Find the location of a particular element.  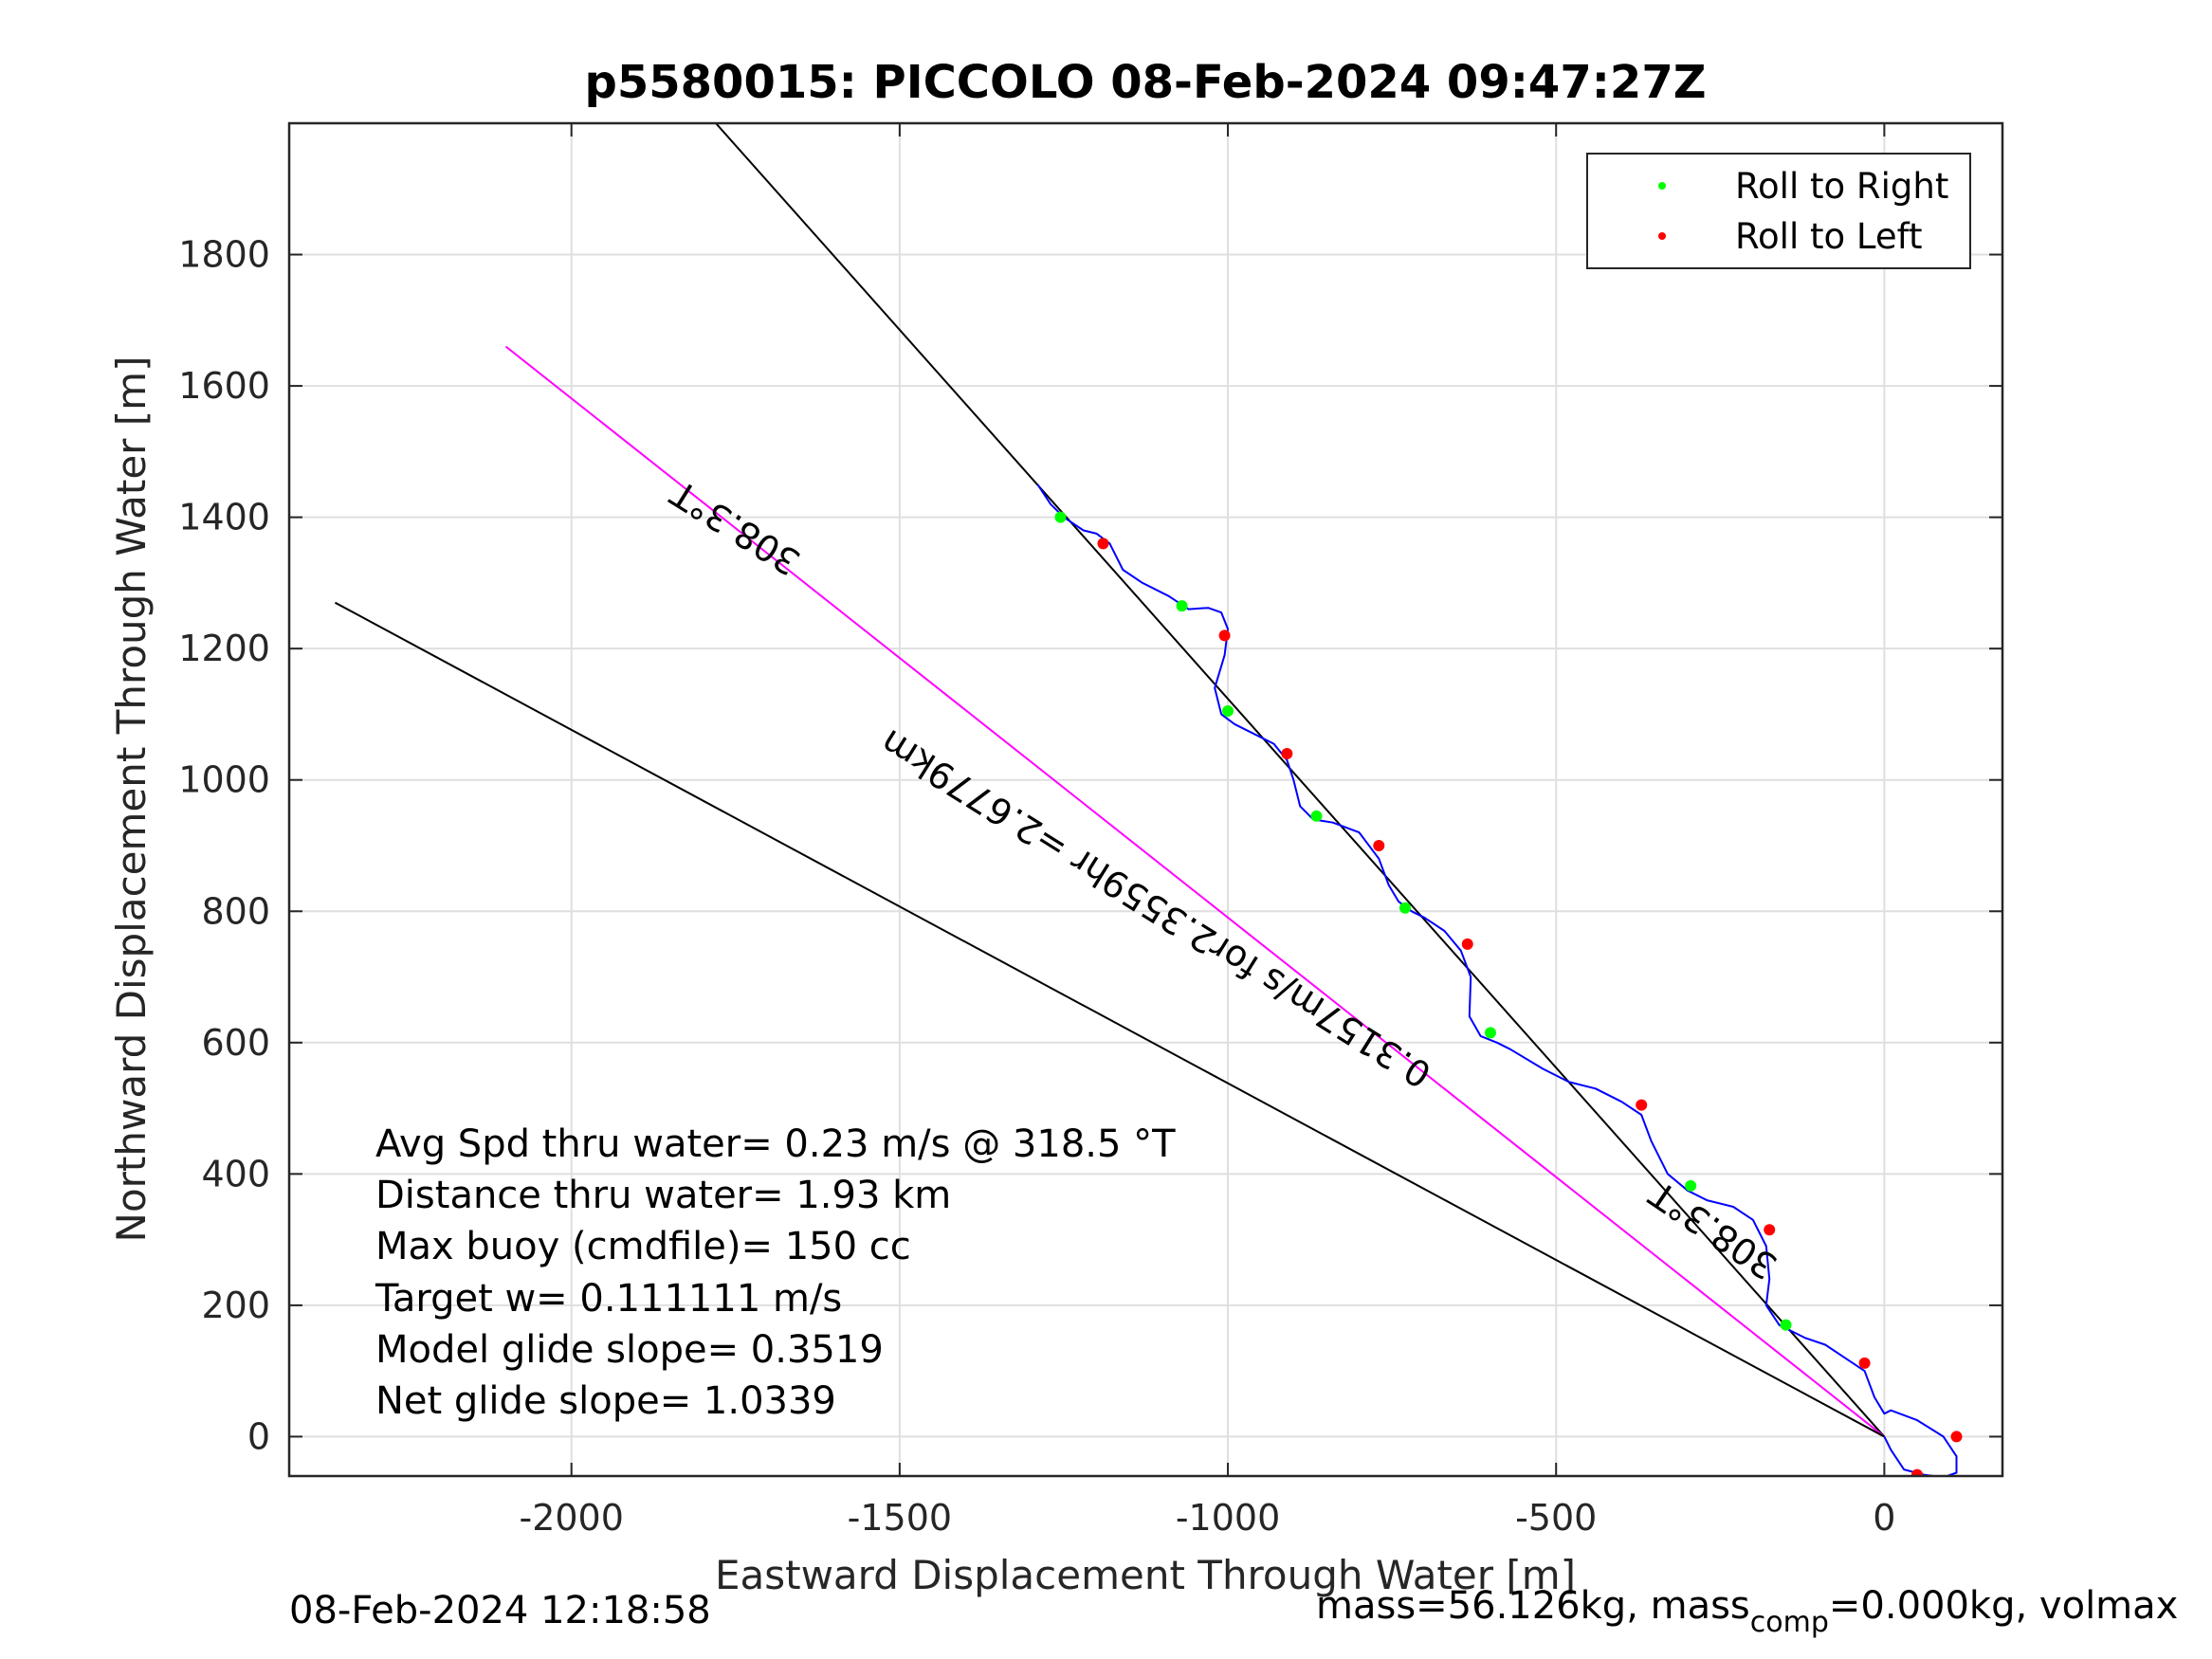

y-tick-label: 1400 is located at coordinates (224, 517).